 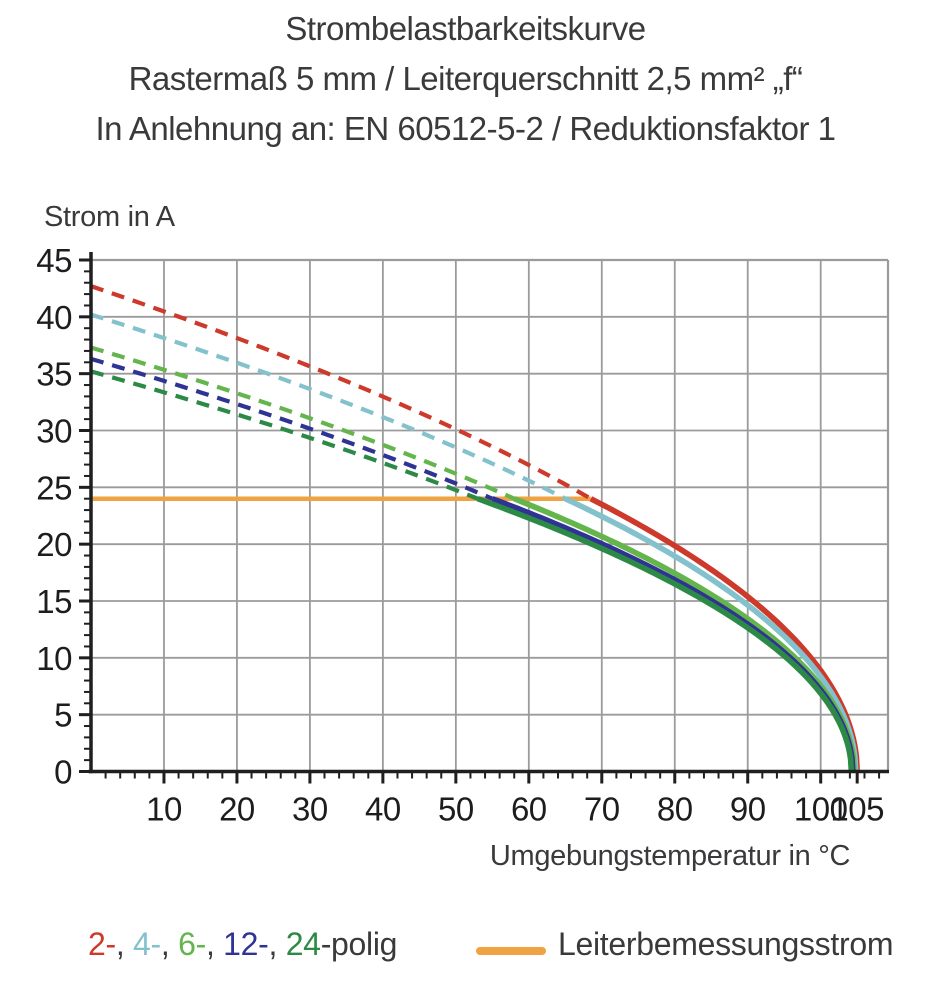 What do you see at coordinates (748, 809) in the screenshot?
I see `x-tick-label: 90` at bounding box center [748, 809].